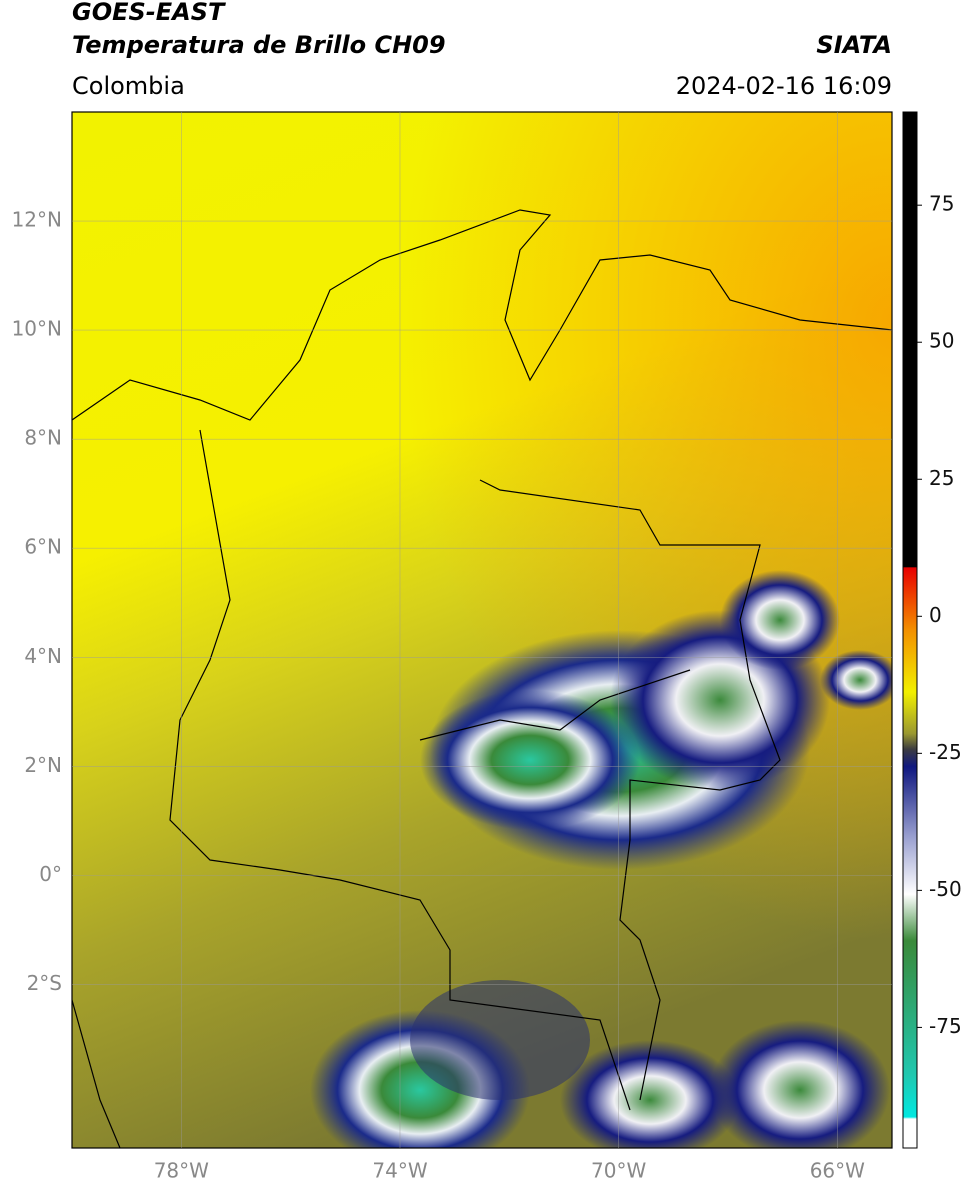  I want to click on y-tick-label: 2°S, so click(44, 983).